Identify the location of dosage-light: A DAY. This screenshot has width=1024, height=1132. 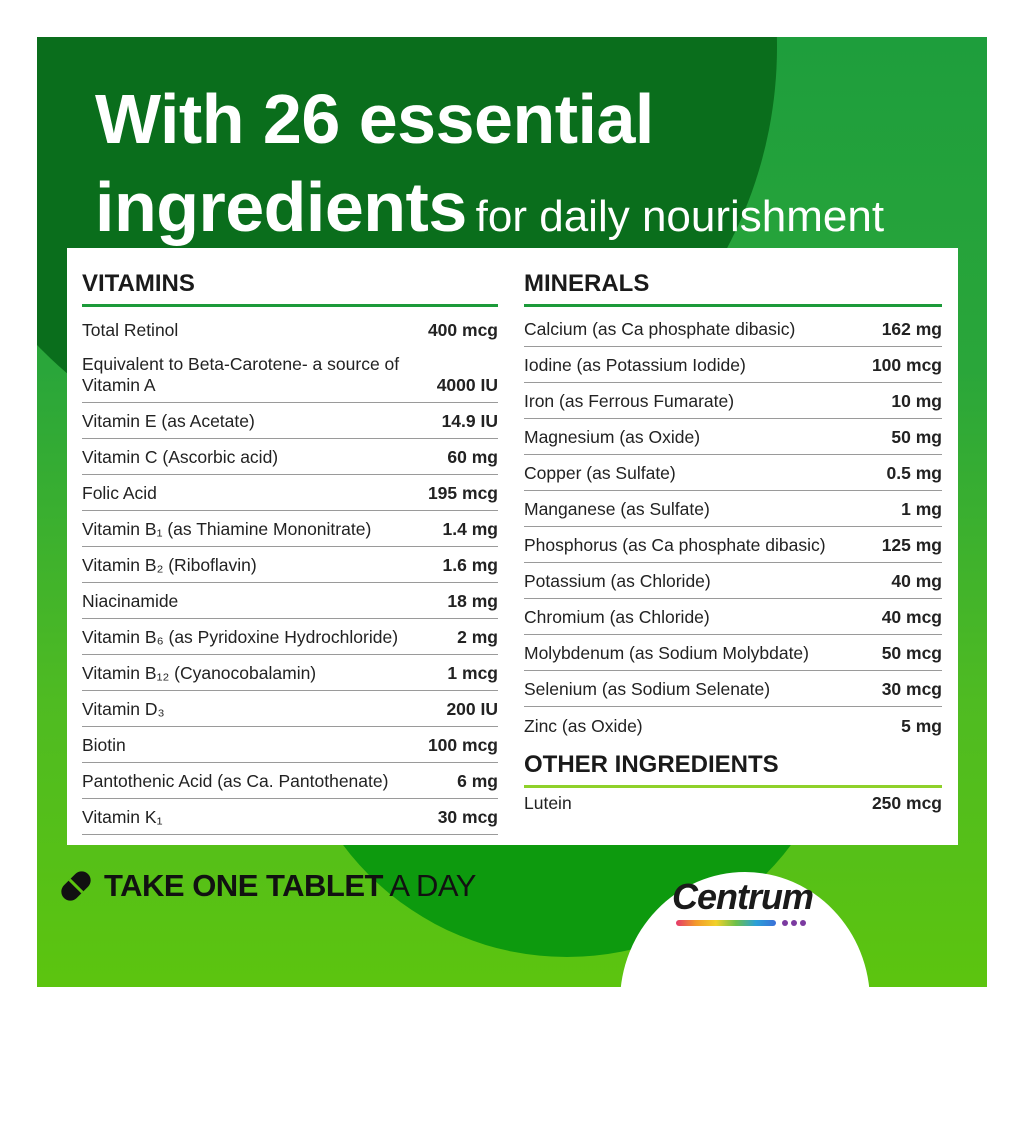
(432, 885).